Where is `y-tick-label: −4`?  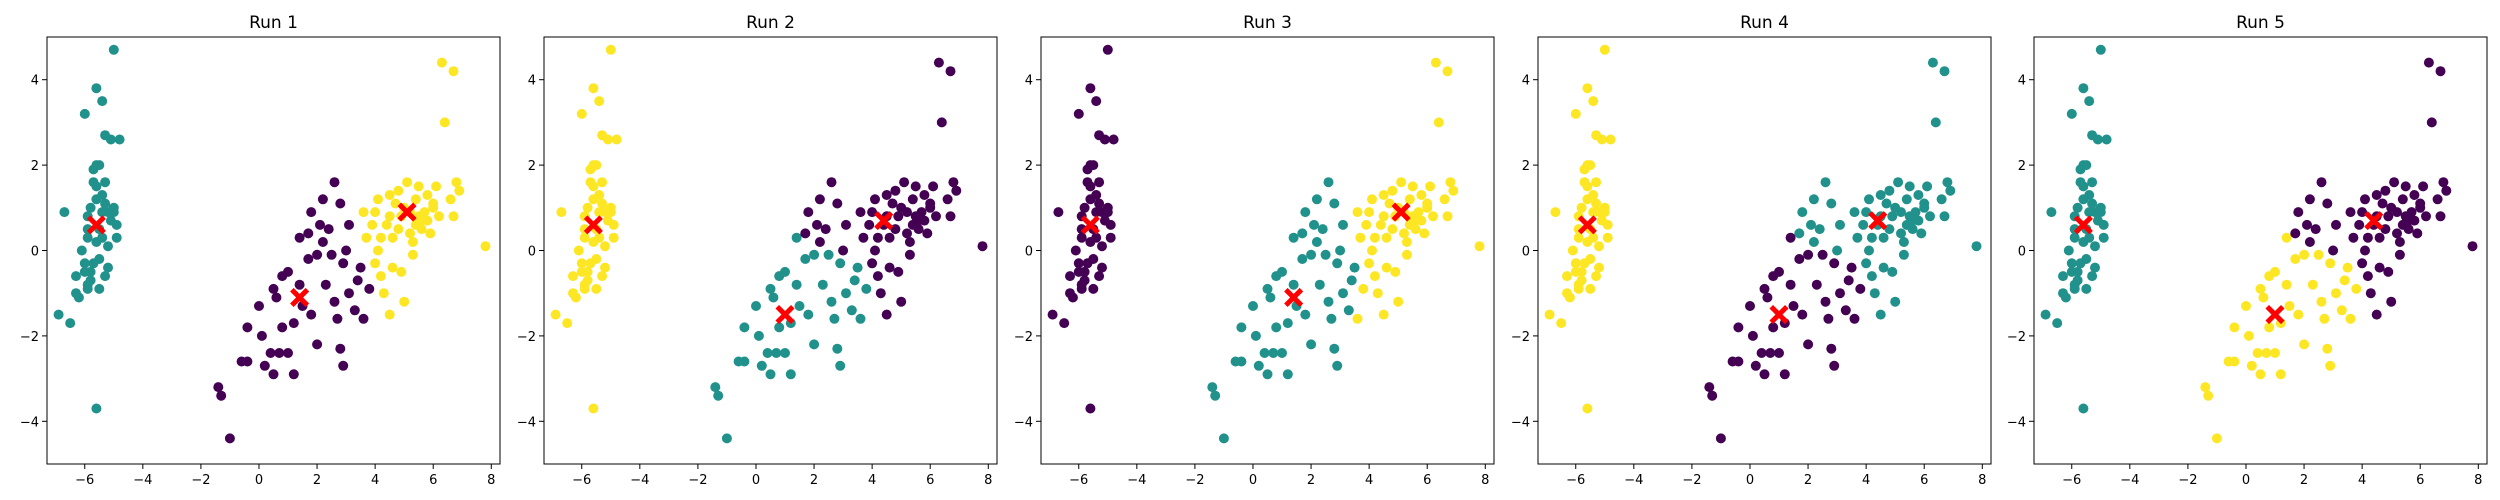 y-tick-label: −4 is located at coordinates (1520, 422).